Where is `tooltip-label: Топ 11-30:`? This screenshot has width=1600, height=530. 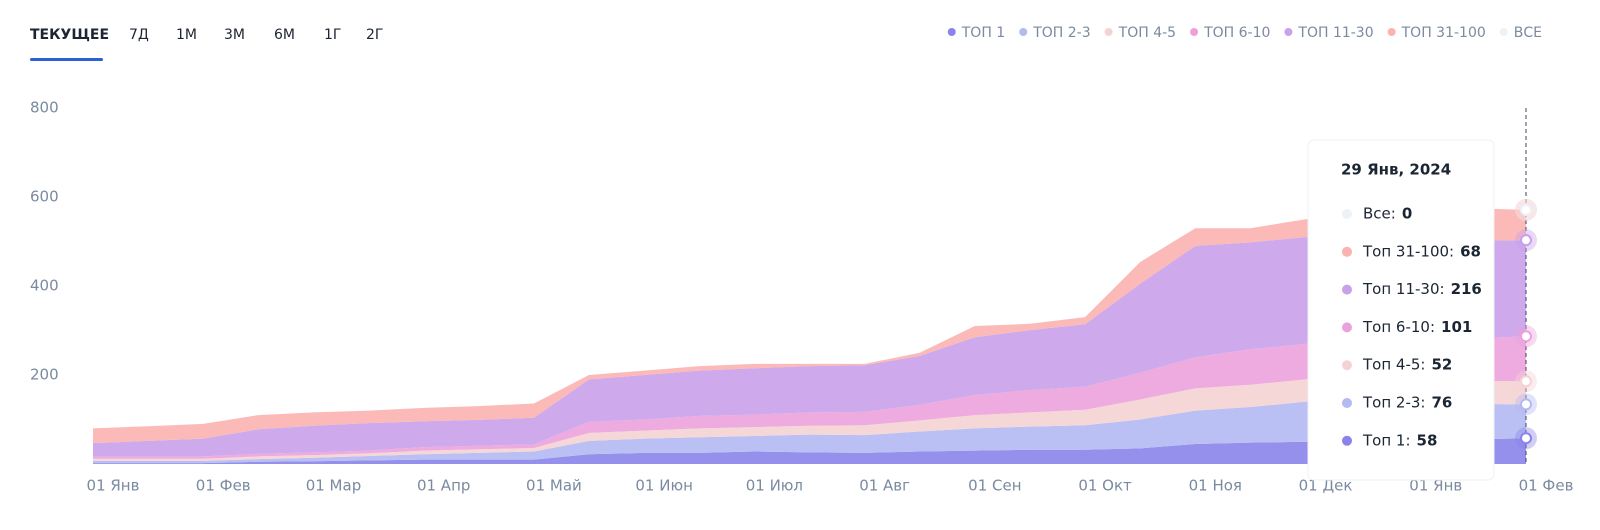
tooltip-label: Топ 11-30: is located at coordinates (1403, 289).